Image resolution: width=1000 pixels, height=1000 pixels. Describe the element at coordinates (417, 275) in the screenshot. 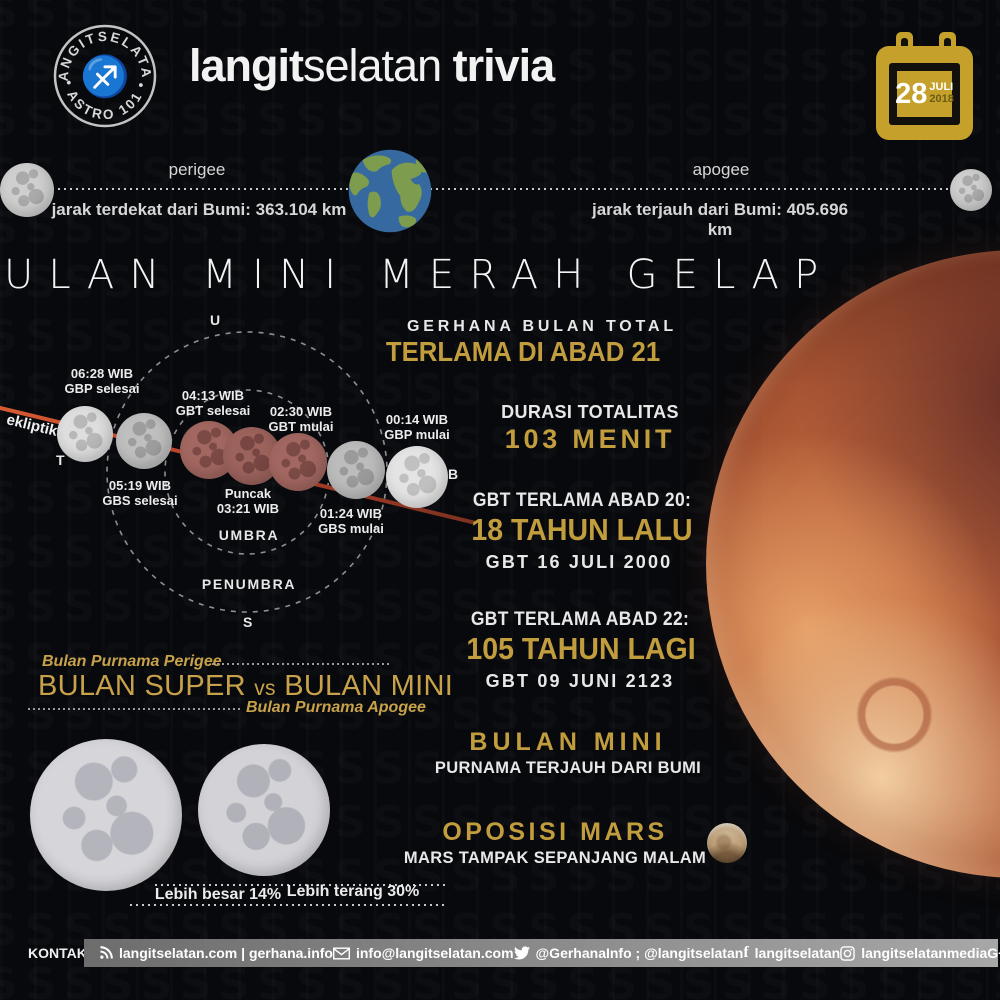

I see `page-title: BULAN MINI MERAH GELAP` at that location.